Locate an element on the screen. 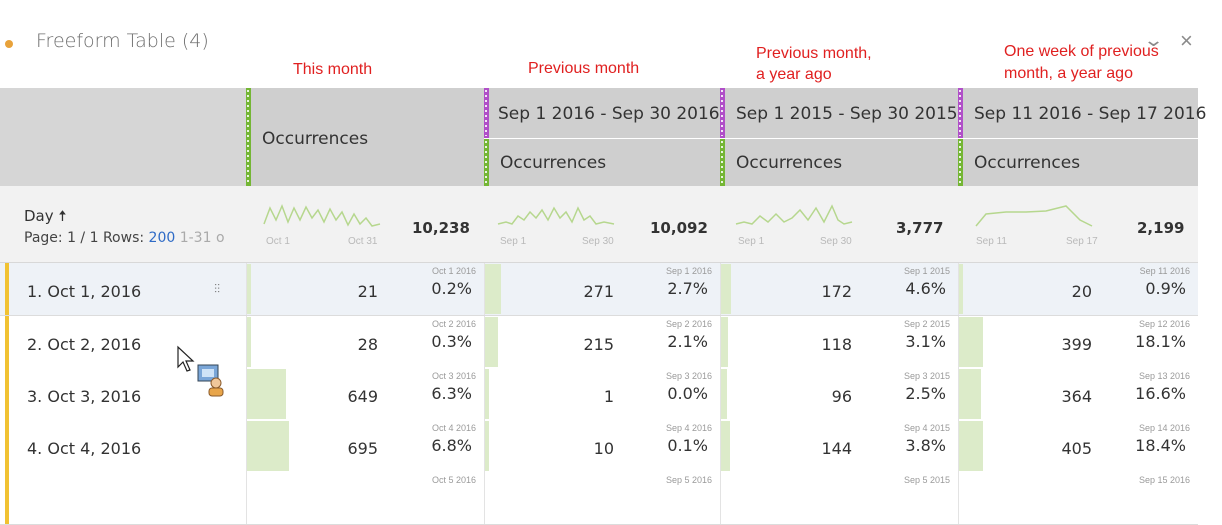 This screenshot has width=1222, height=525. row-range: 1-31 o is located at coordinates (202, 238).